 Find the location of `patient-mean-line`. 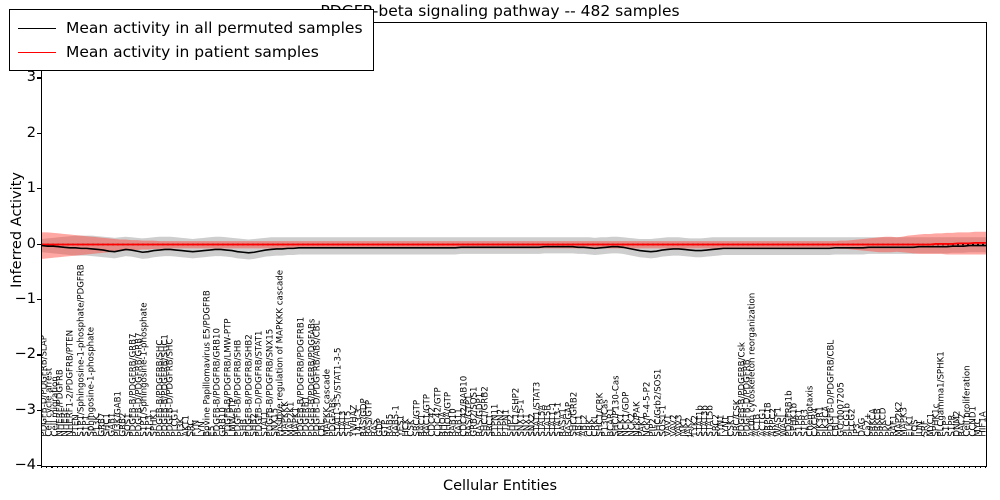

patient-mean-line is located at coordinates (514, 244).